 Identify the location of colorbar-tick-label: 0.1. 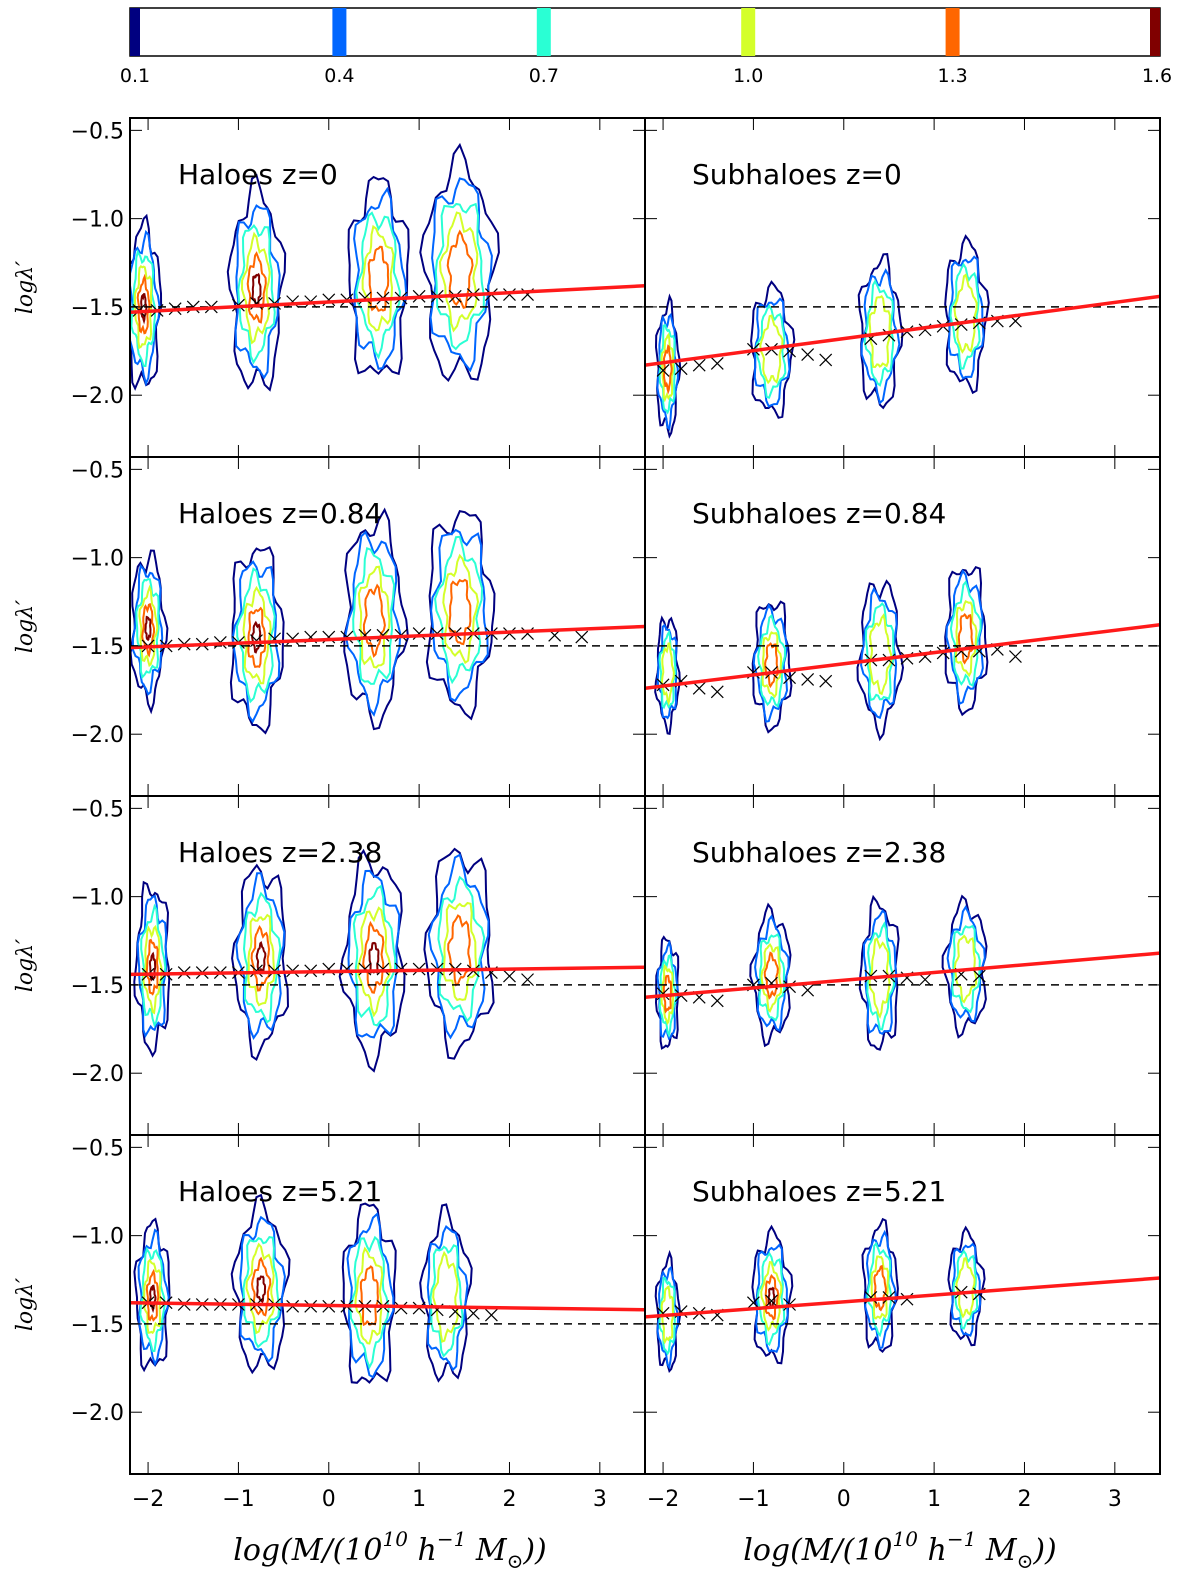
(135, 76).